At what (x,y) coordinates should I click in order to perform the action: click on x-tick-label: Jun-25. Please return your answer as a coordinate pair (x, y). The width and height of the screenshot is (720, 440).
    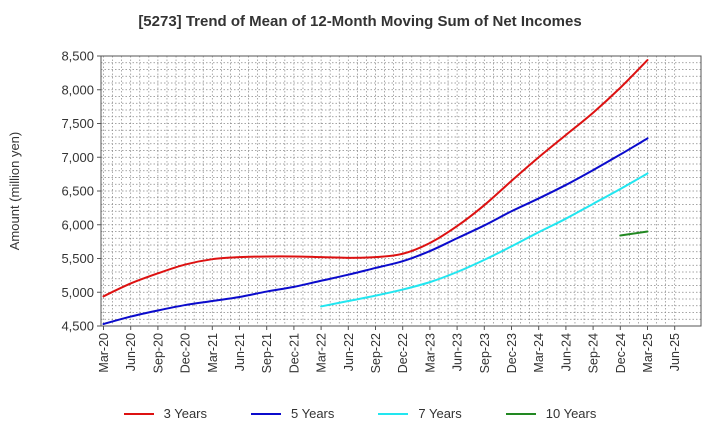
    Looking at the image, I should click on (675, 352).